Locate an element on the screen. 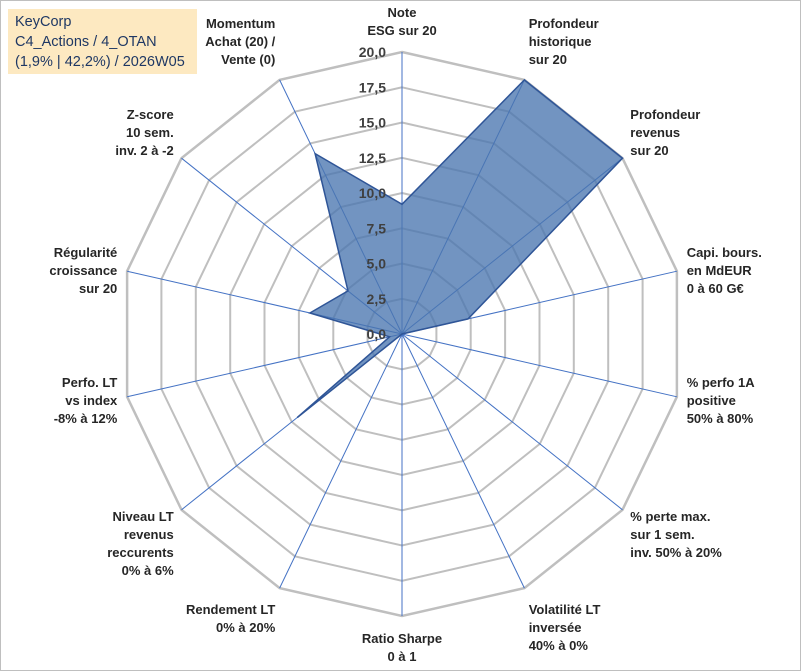 This screenshot has width=801, height=671. axis-label-line: Z-score is located at coordinates (150, 114).